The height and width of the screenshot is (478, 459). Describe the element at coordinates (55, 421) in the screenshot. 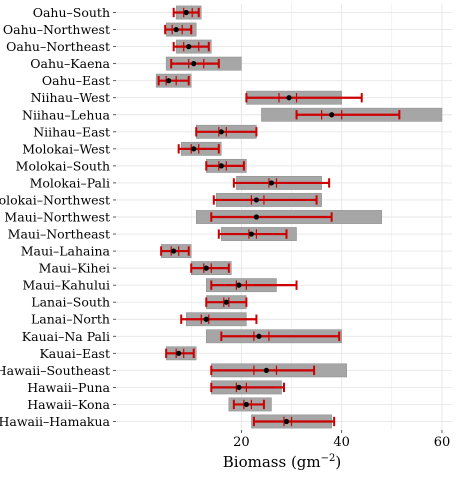

I see `y-tick-label: Hawaii–Hamakua` at that location.